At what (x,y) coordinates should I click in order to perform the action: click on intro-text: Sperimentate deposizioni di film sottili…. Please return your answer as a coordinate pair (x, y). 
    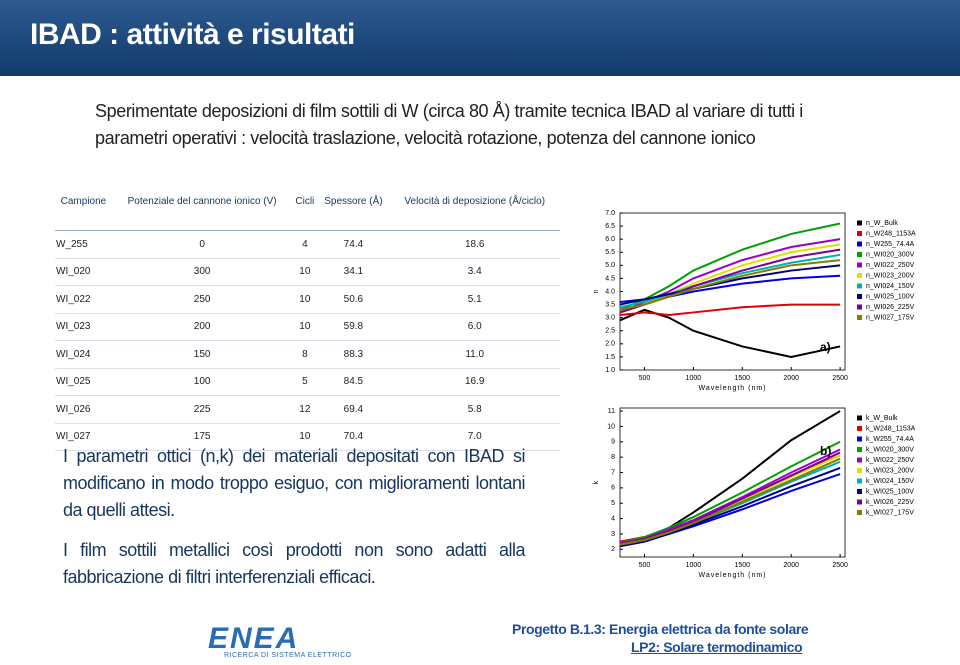
    Looking at the image, I should click on (449, 124).